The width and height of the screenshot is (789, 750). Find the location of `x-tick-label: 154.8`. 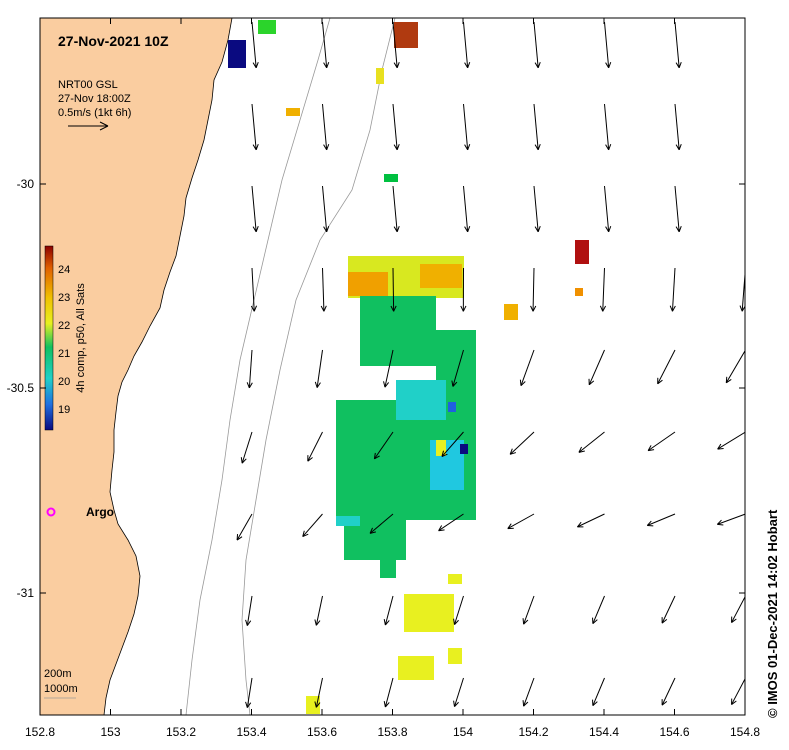

x-tick-label: 154.8 is located at coordinates (745, 732).